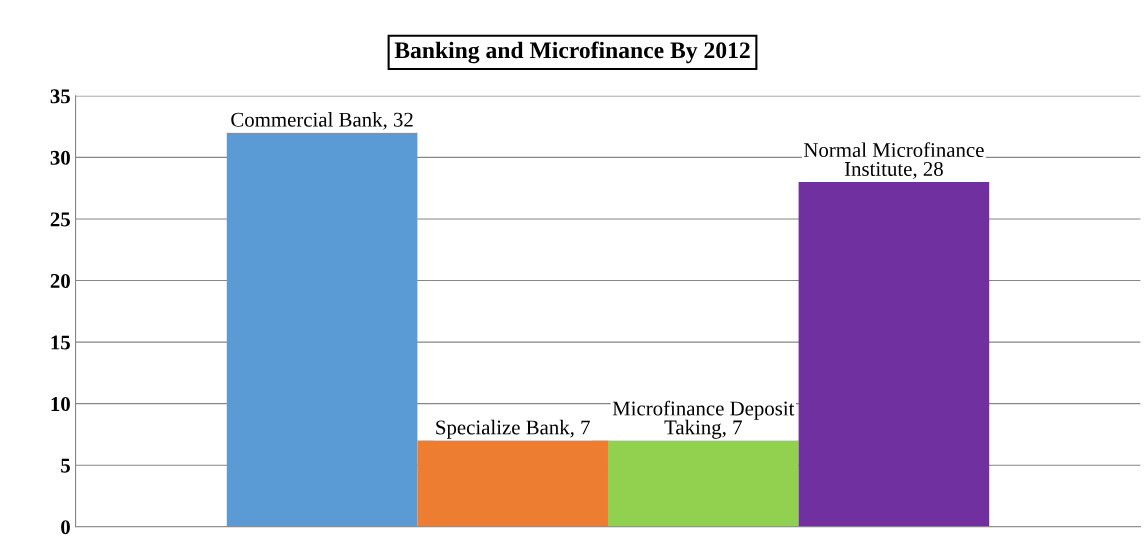  I want to click on data-label: Normal Microfinance Institute, 28, so click(893, 160).